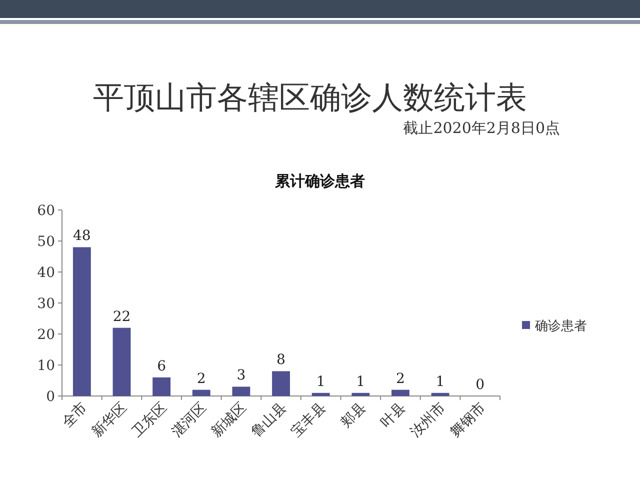 Image resolution: width=640 pixels, height=480 pixels. What do you see at coordinates (310, 98) in the screenshot?
I see `chart-title: 平顶山市各辖区确诊人数统计表` at bounding box center [310, 98].